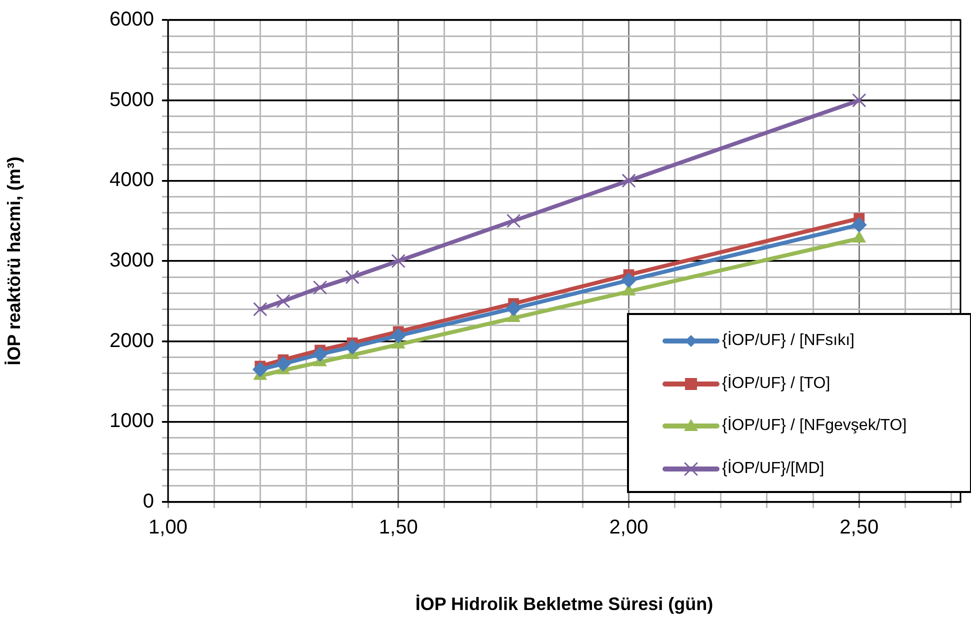 This screenshot has width=971, height=626. I want to click on y-tick-label: 4000, so click(132, 180).